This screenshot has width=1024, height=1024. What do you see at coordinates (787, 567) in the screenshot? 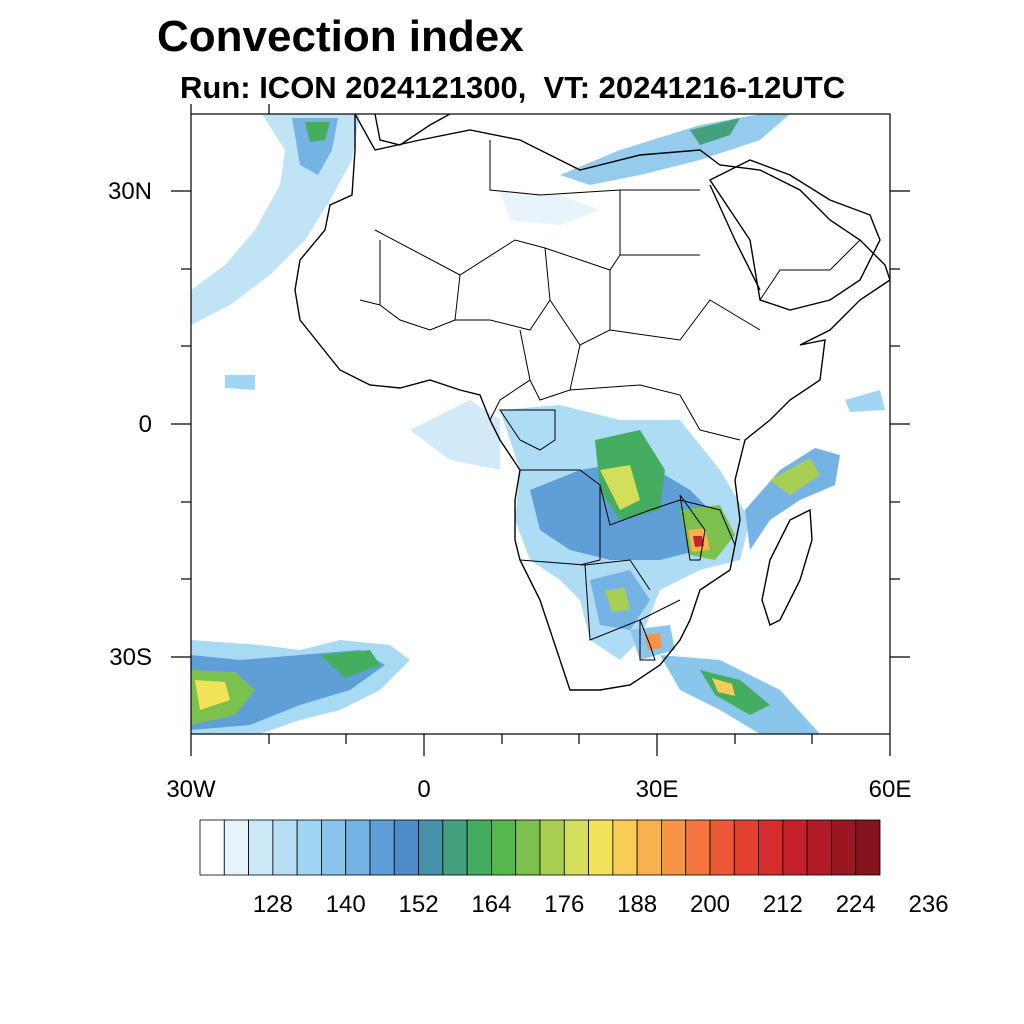
I see `madagascar-coast` at bounding box center [787, 567].